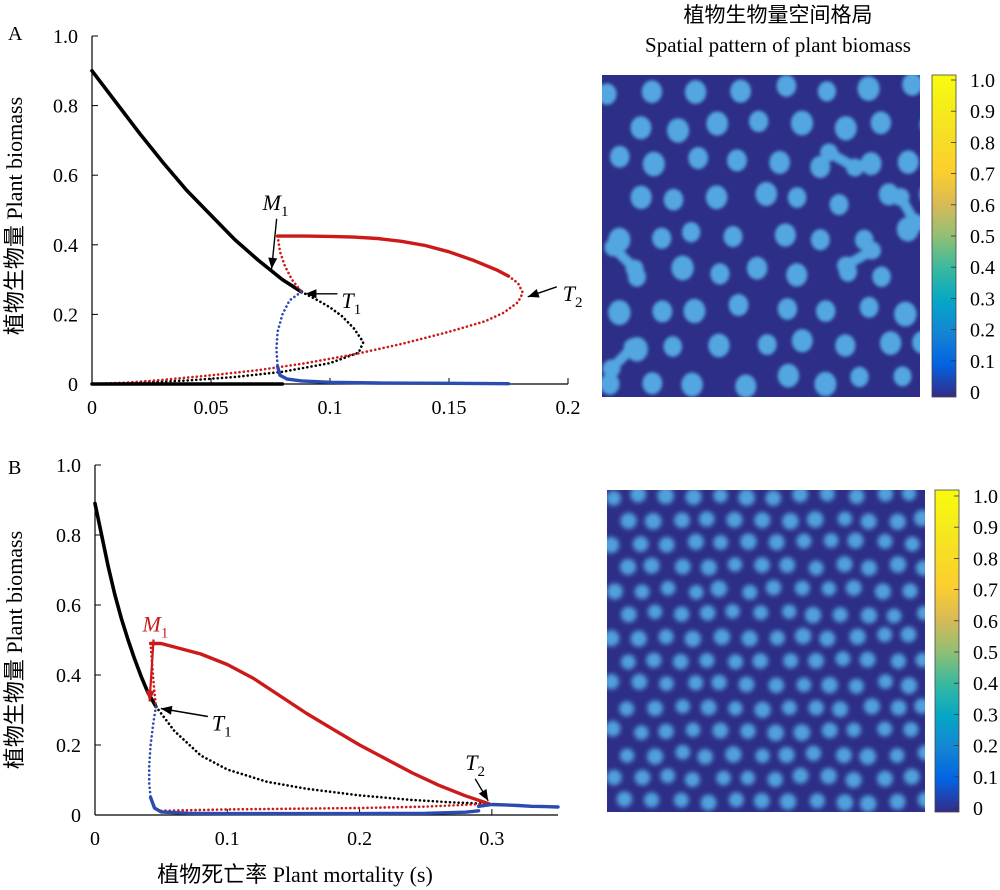 This screenshot has height=890, width=1000. Describe the element at coordinates (966, 653) in the screenshot. I see `colorbar-b: 0 0.1 0.2 0.3 0.4 0.5 0.6 0.7 0.8 0.9 1.0` at that location.